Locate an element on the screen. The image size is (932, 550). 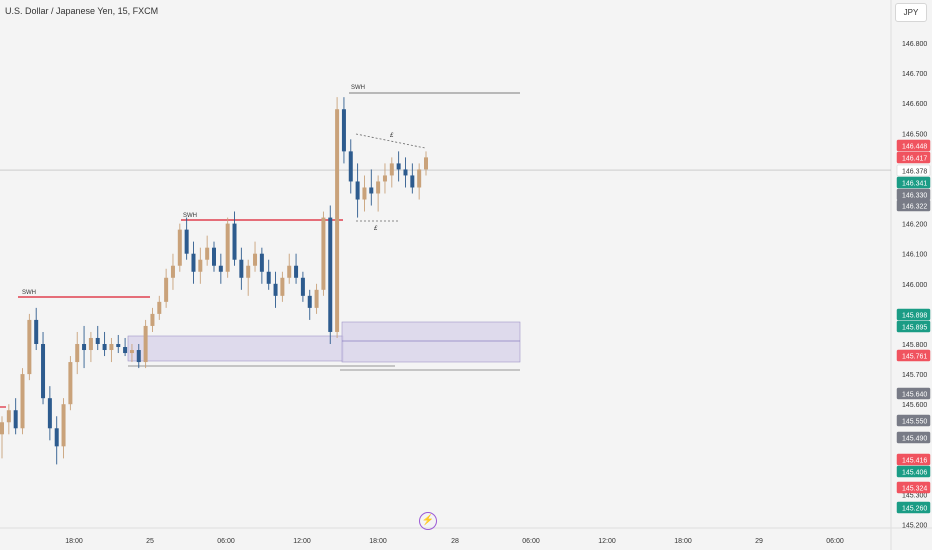
demand-zone-left is located at coordinates (235, 348).